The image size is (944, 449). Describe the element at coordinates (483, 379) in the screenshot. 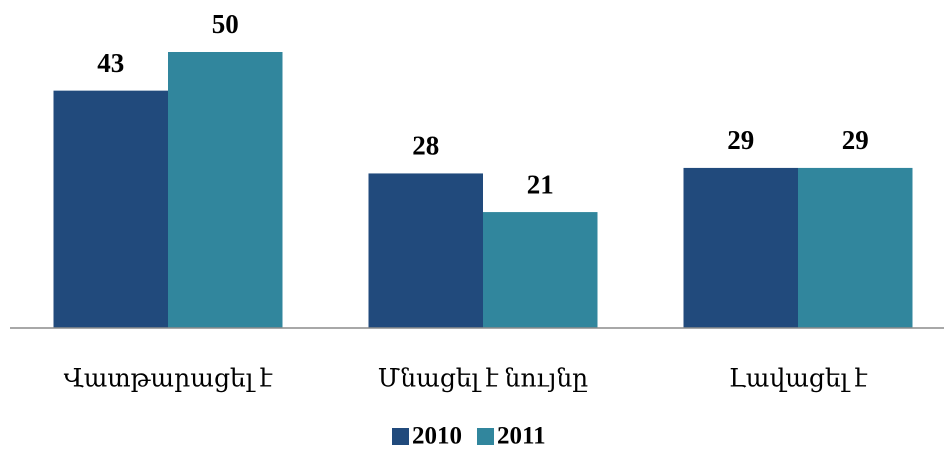

I see `x-tick-label: Մնացել է նույնը` at that location.